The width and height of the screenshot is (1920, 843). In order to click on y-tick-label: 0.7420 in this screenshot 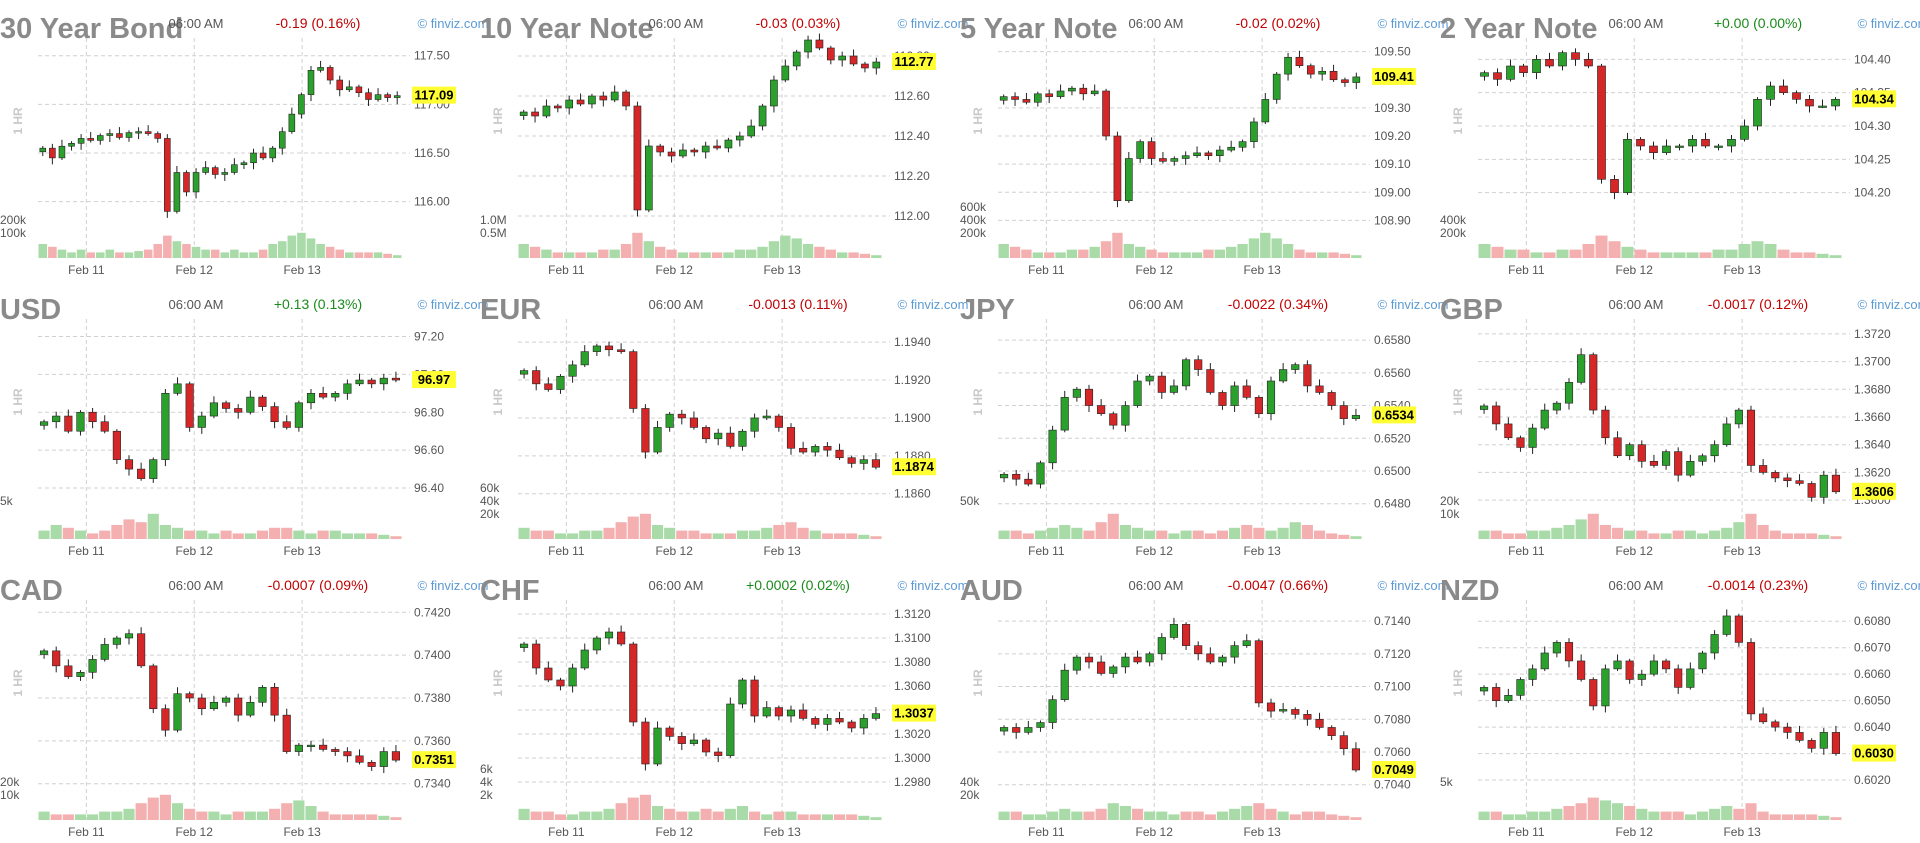, I will do `click(432, 612)`.